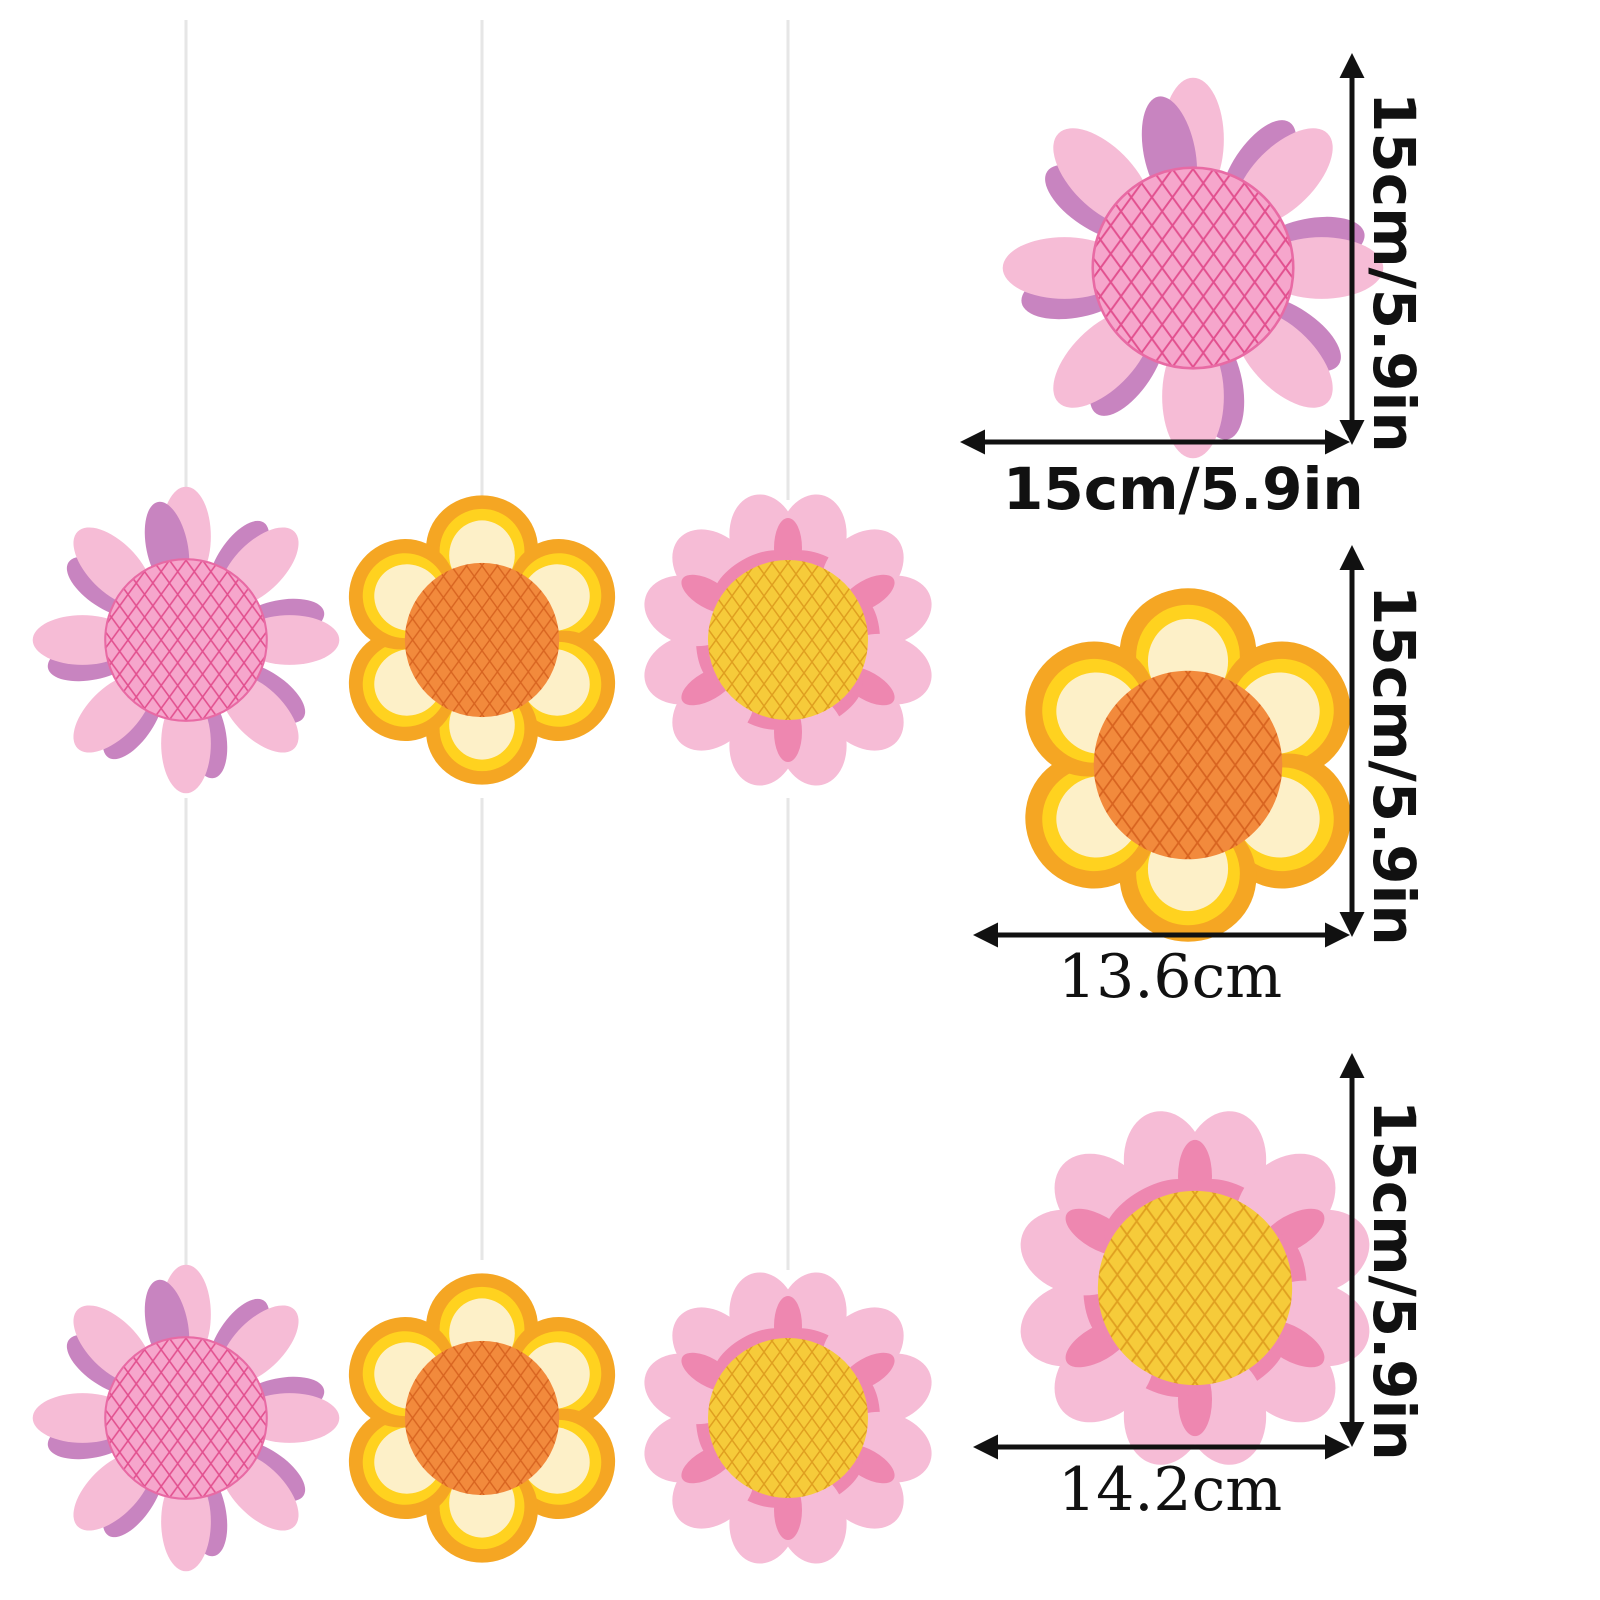 The height and width of the screenshot is (1600, 1600). What do you see at coordinates (1394, 272) in the screenshot?
I see `height-label-1: 15cm/5.9in` at bounding box center [1394, 272].